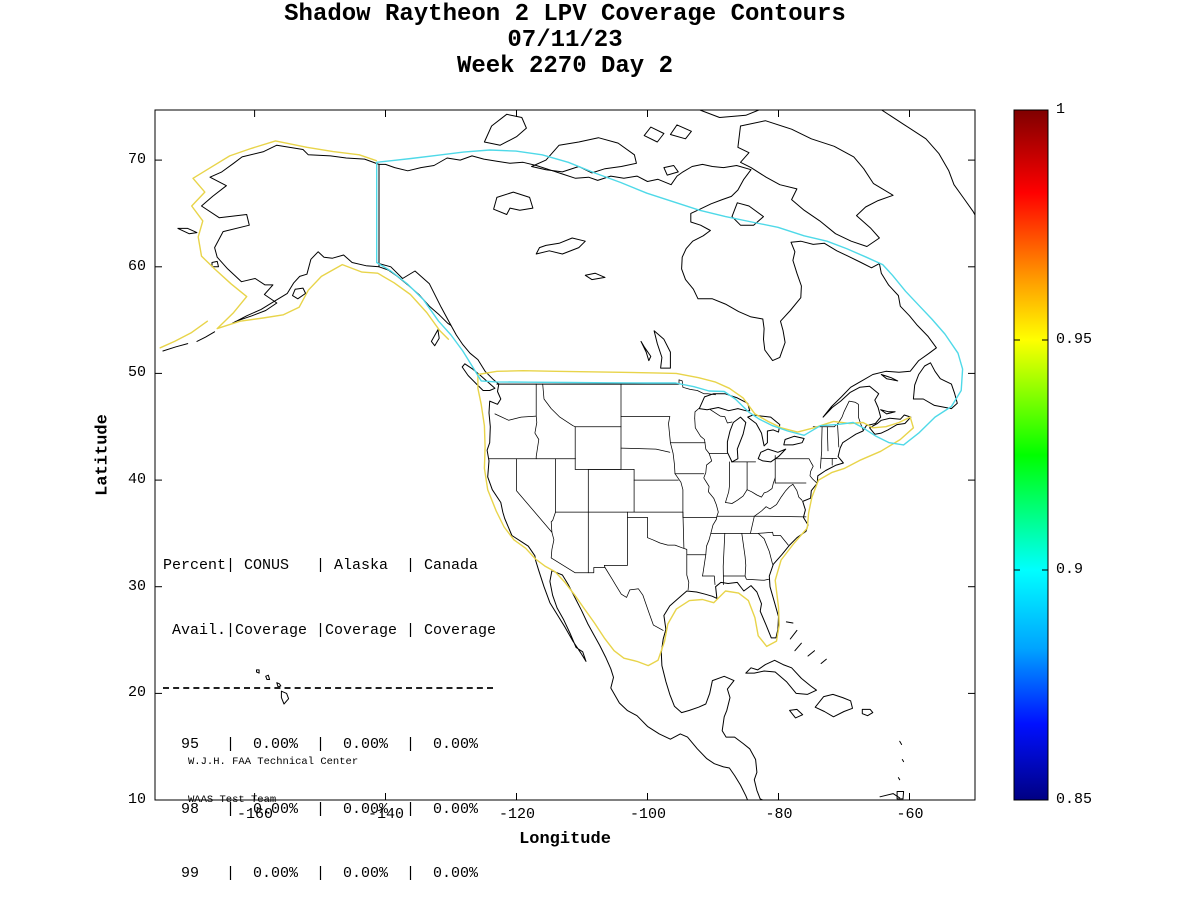 The image size is (1200, 900). Describe the element at coordinates (136, 692) in the screenshot. I see `y-tick-label: 20` at that location.